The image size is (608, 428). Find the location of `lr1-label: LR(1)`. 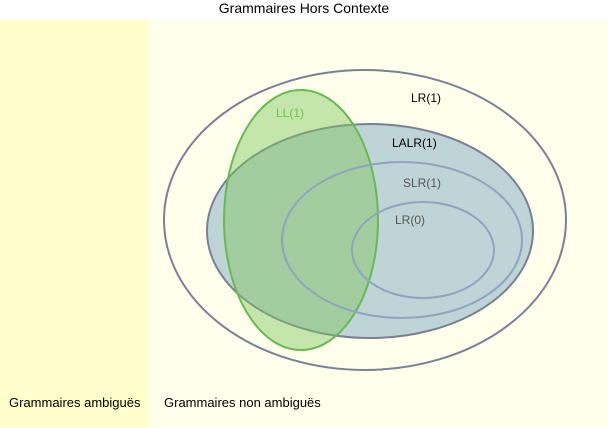

lr1-label: LR(1) is located at coordinates (426, 98).